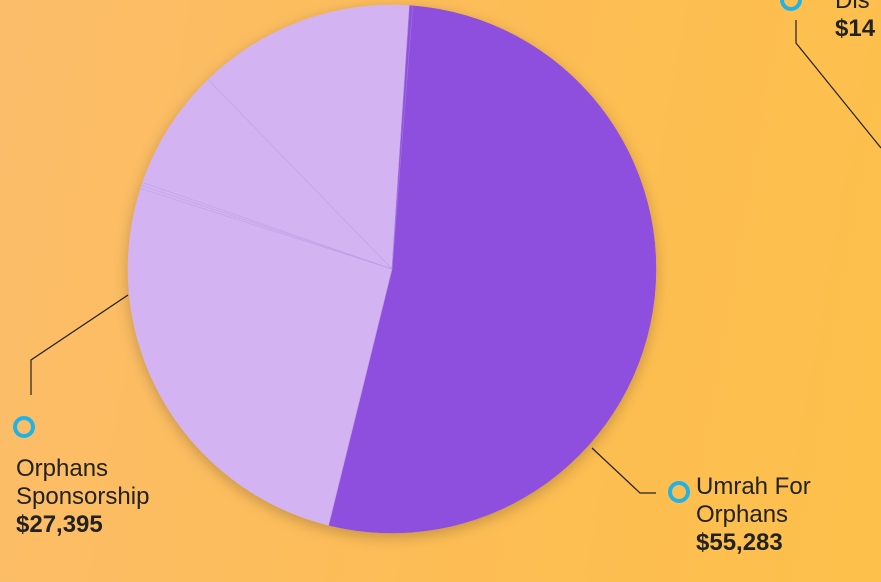 The height and width of the screenshot is (582, 881). Describe the element at coordinates (679, 492) in the screenshot. I see `umrah-for-orphans-marker-icon` at that location.